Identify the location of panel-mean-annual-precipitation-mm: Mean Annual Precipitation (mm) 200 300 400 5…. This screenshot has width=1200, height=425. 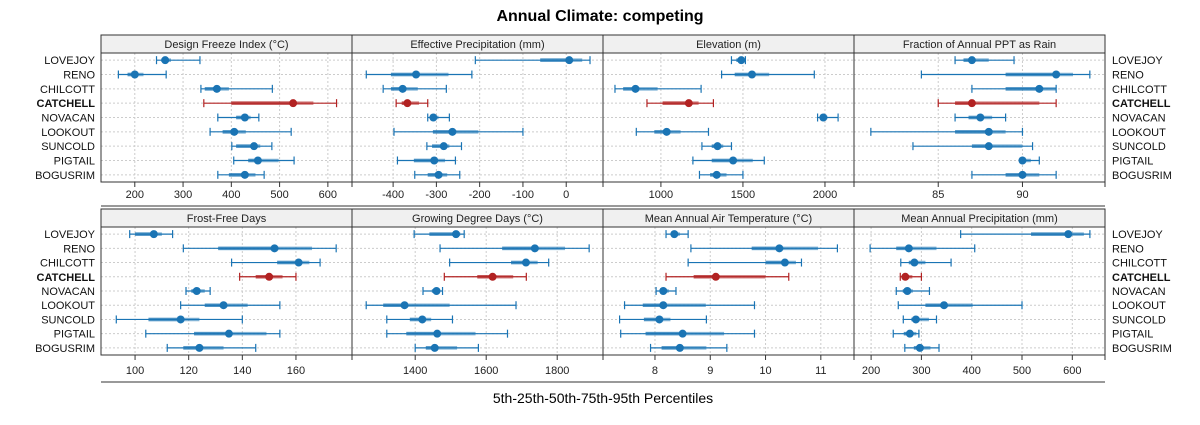
(979, 295).